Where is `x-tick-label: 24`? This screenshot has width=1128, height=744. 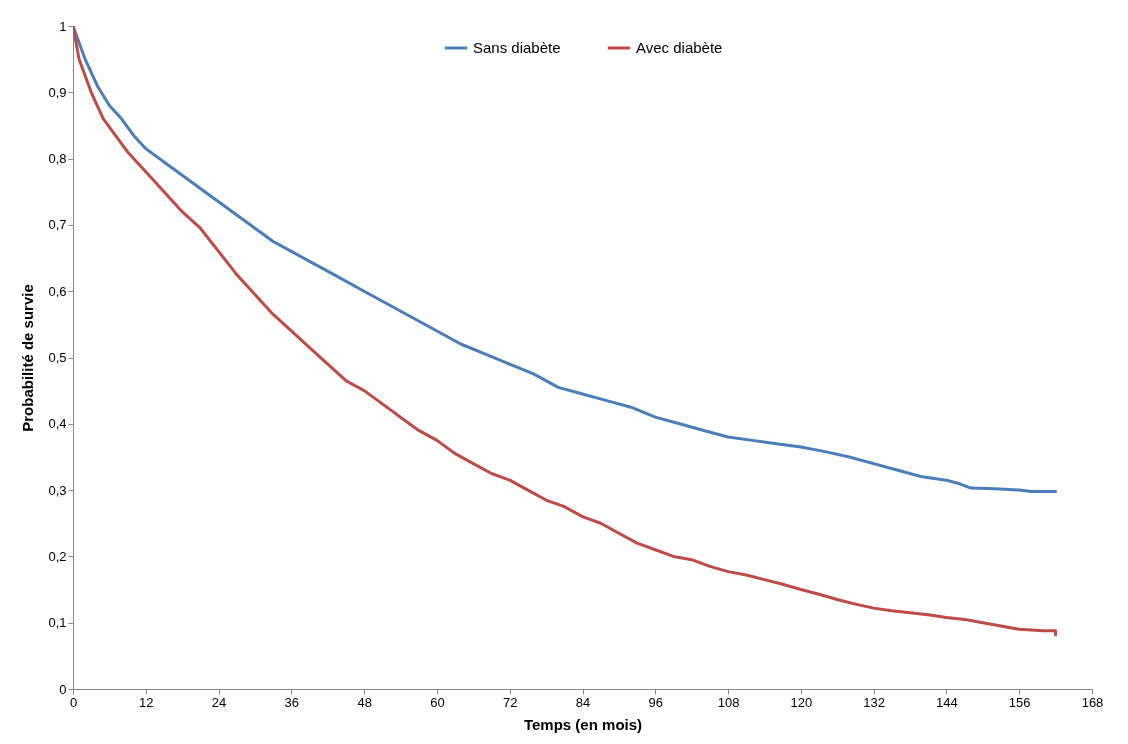
x-tick-label: 24 is located at coordinates (219, 702).